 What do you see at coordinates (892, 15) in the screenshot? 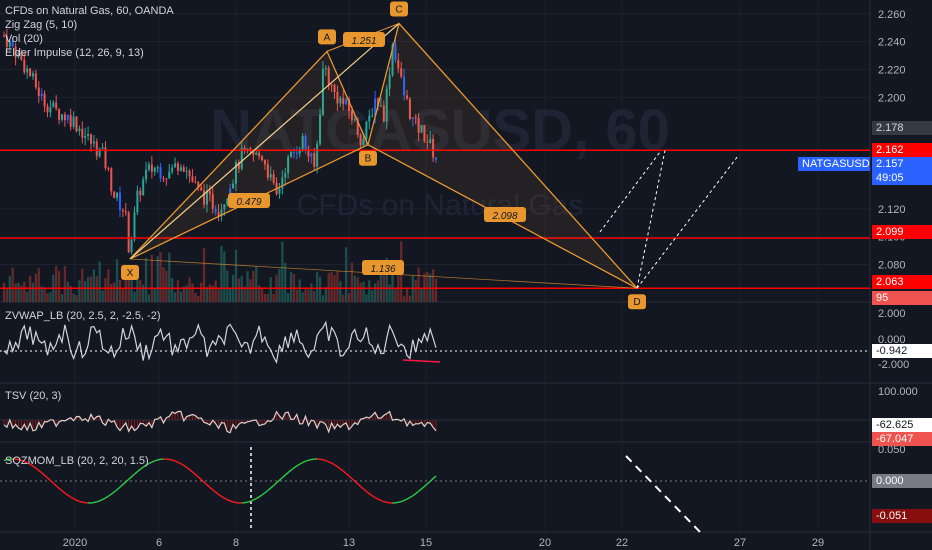
I see `price-tick-label: 2.260` at bounding box center [892, 15].